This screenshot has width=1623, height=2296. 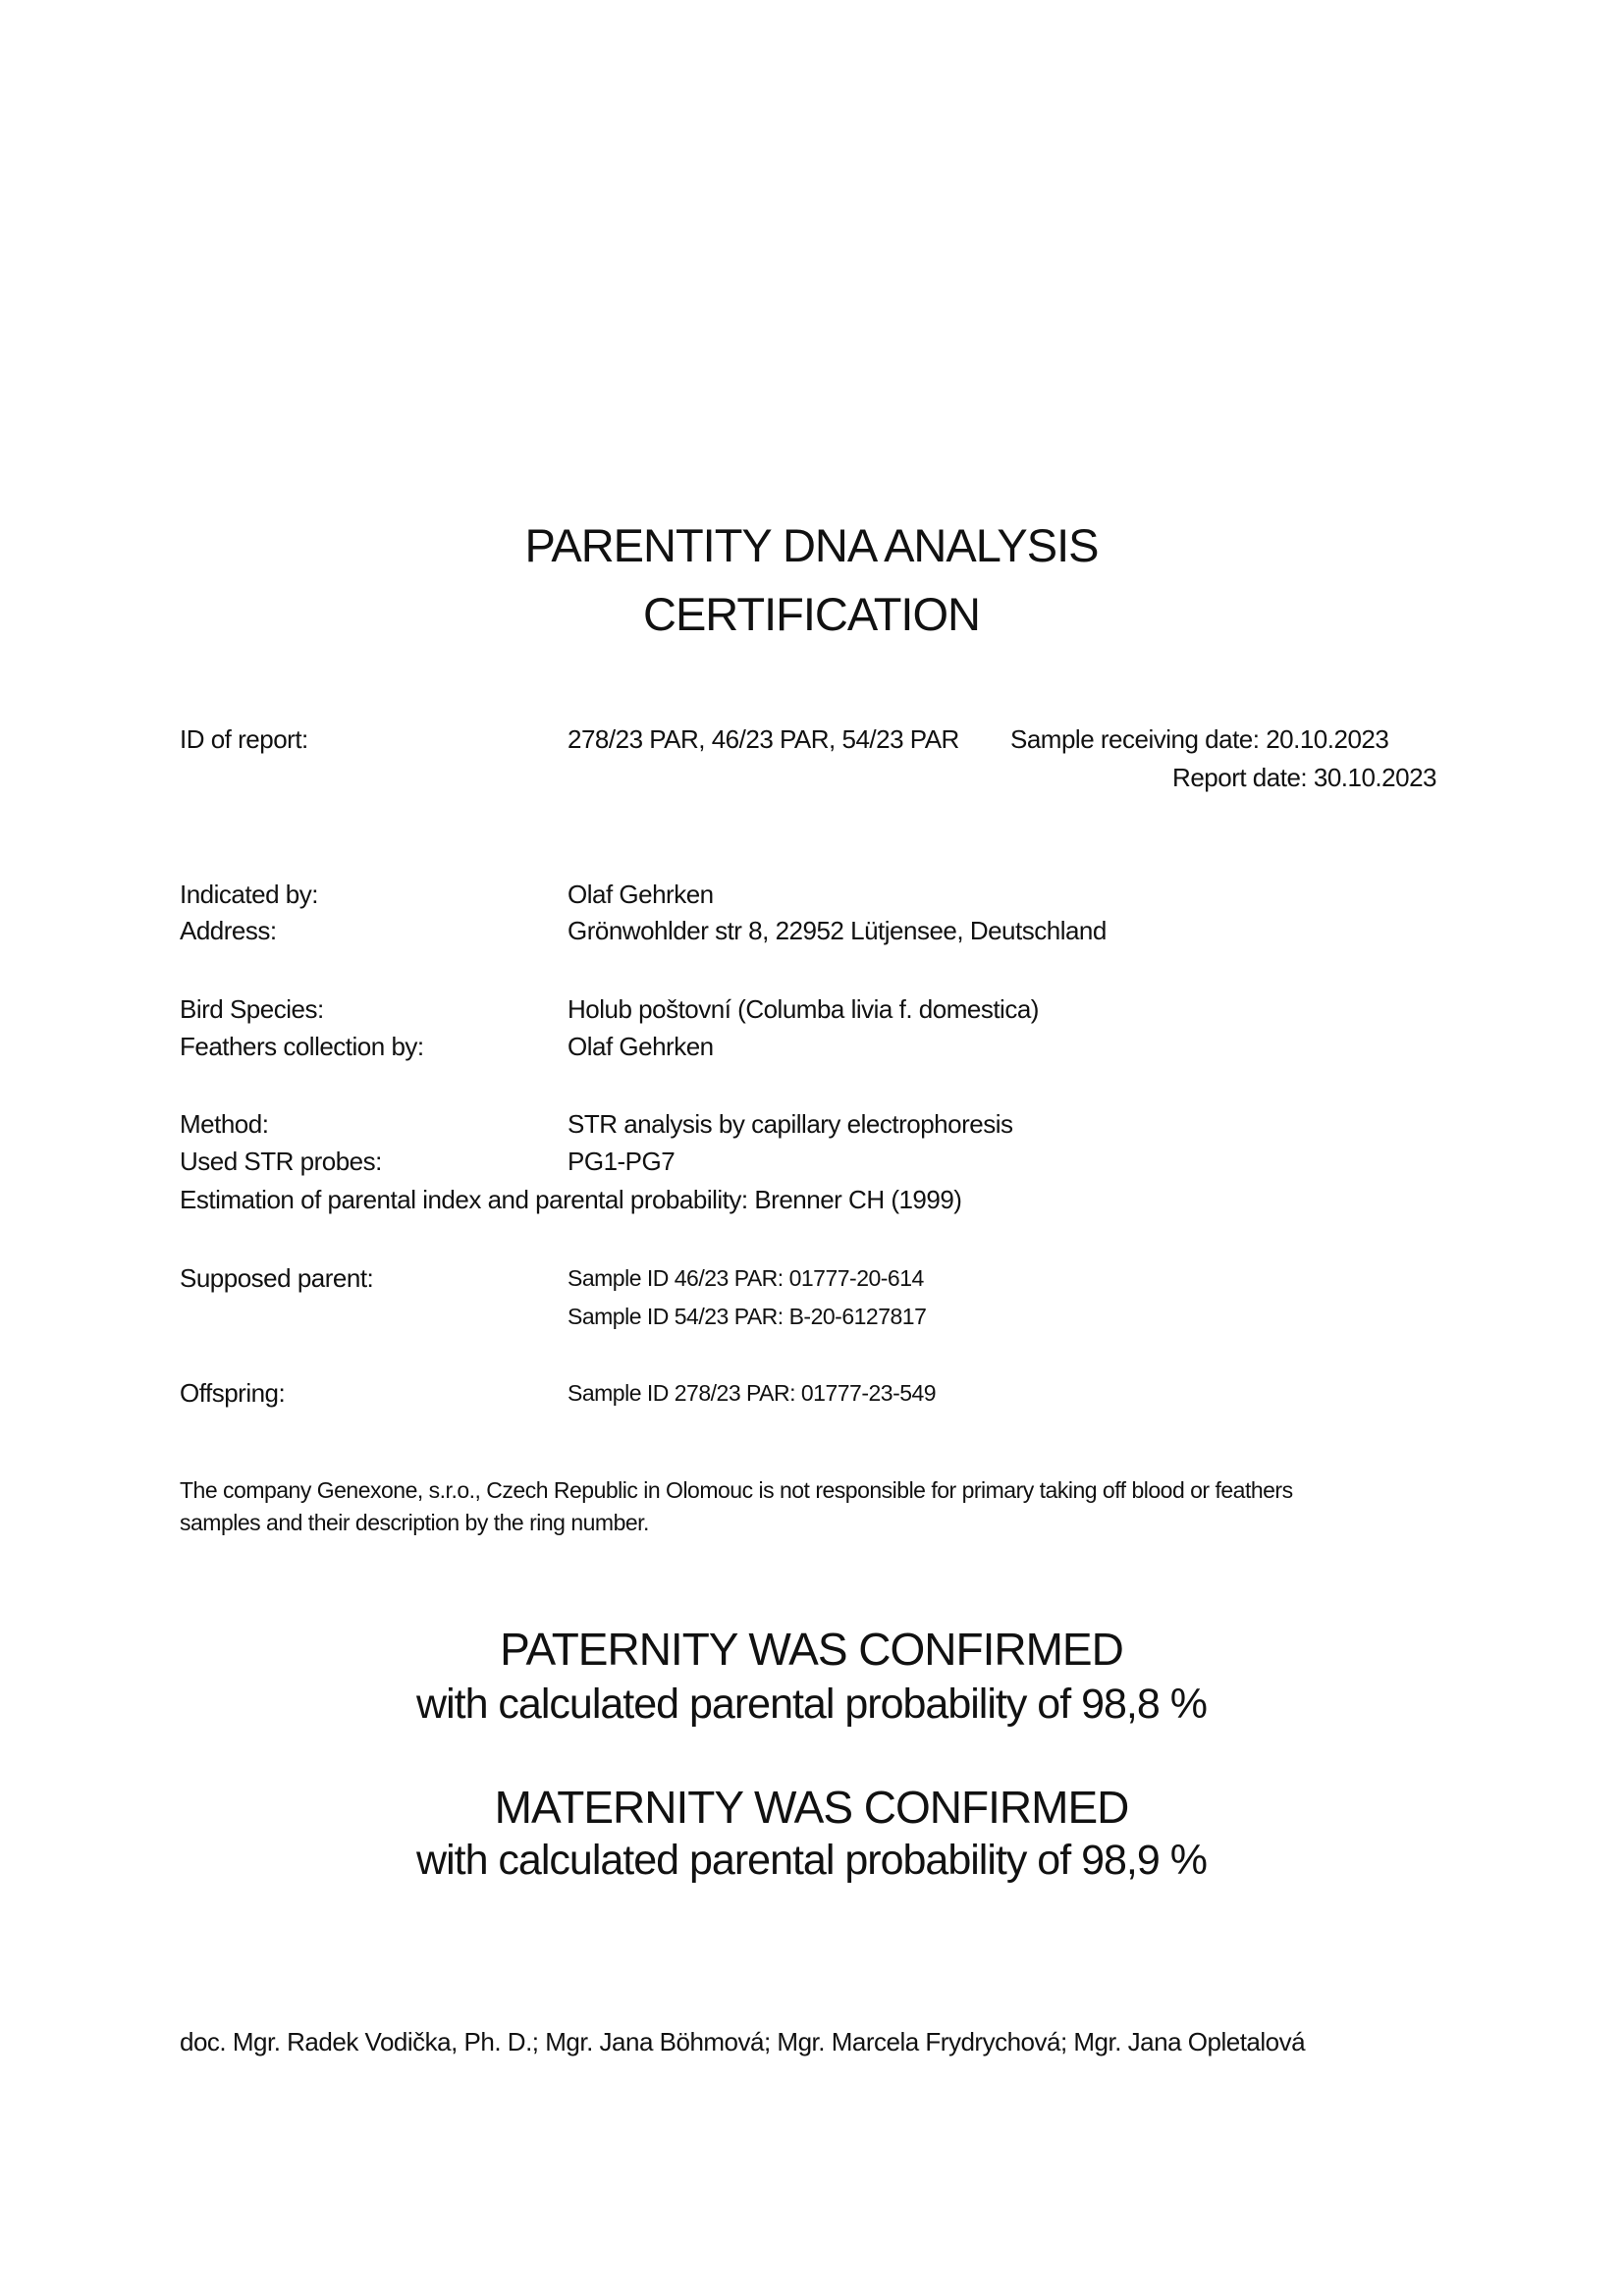 I want to click on method-label: Method:, so click(x=224, y=1124).